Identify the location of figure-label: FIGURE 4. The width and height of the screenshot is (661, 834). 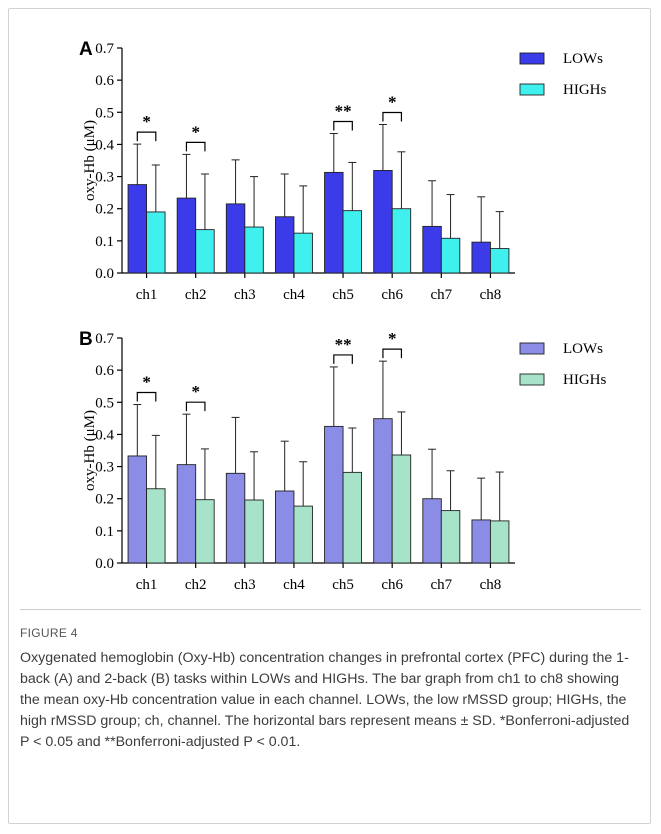
(49, 633).